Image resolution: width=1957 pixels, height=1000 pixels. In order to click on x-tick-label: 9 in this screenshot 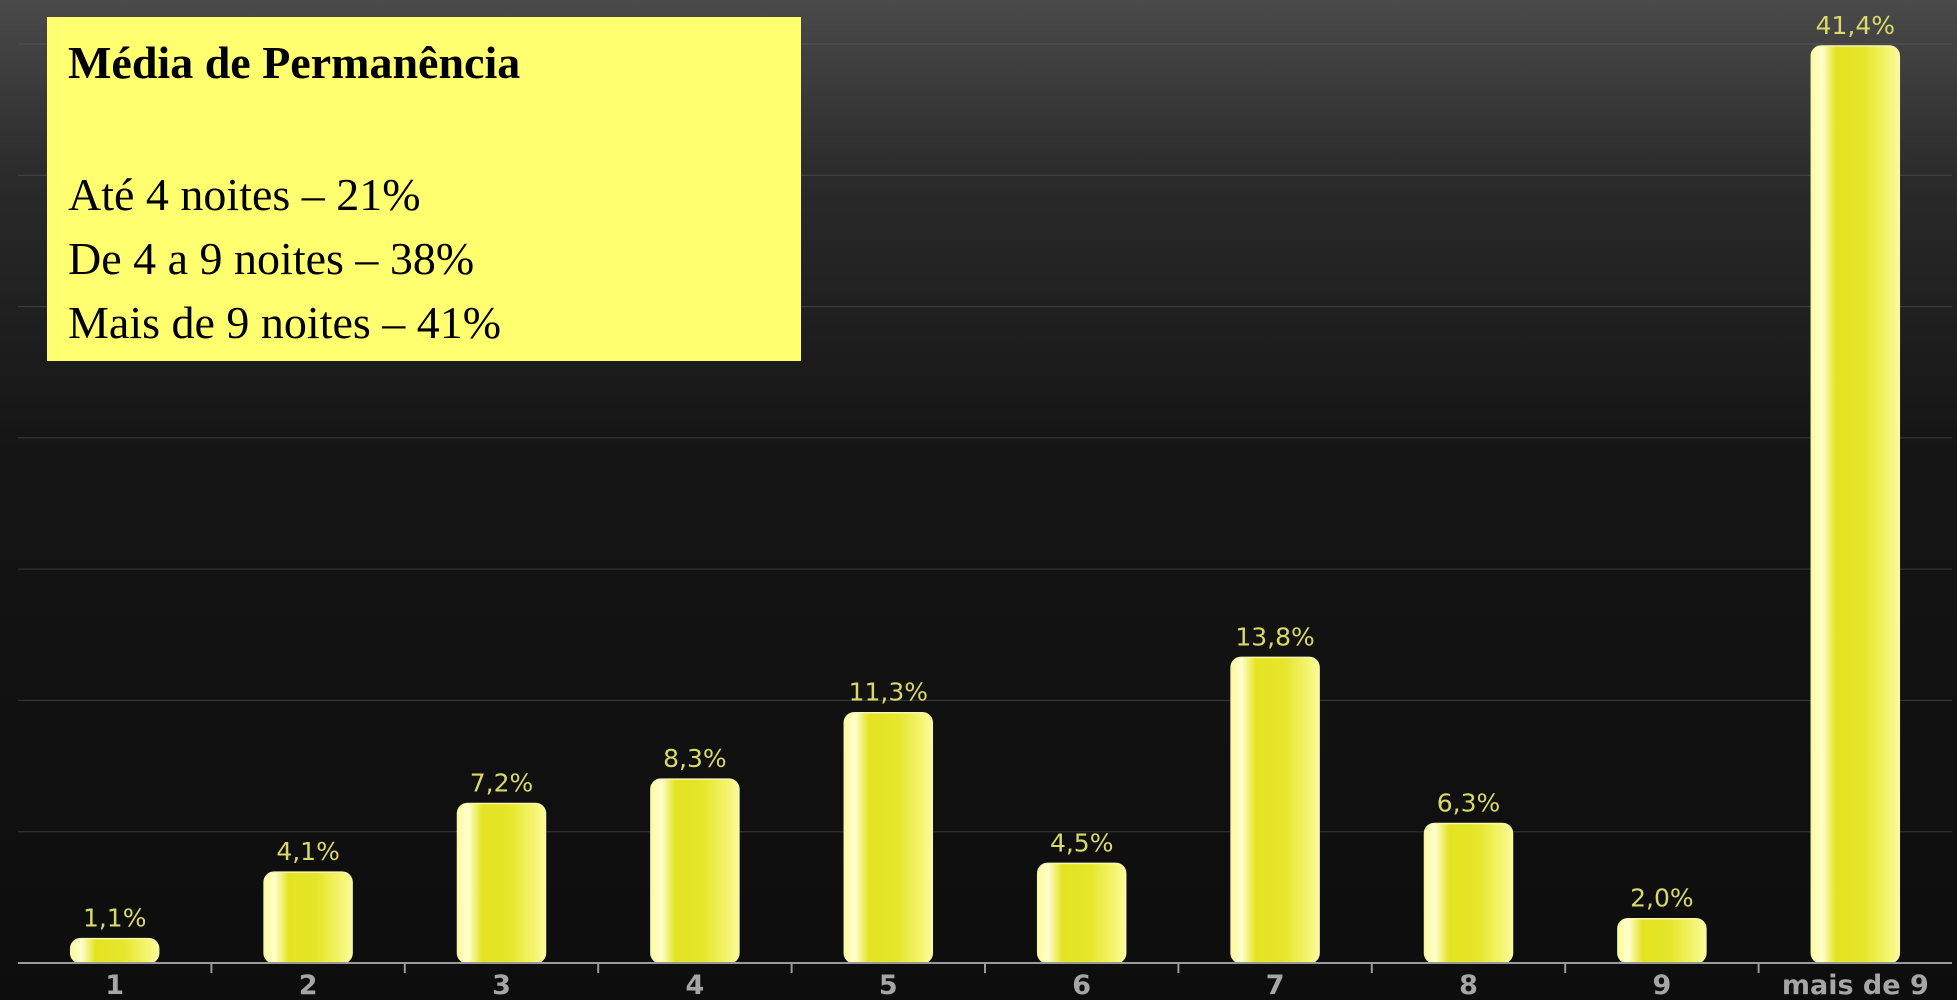, I will do `click(1662, 985)`.